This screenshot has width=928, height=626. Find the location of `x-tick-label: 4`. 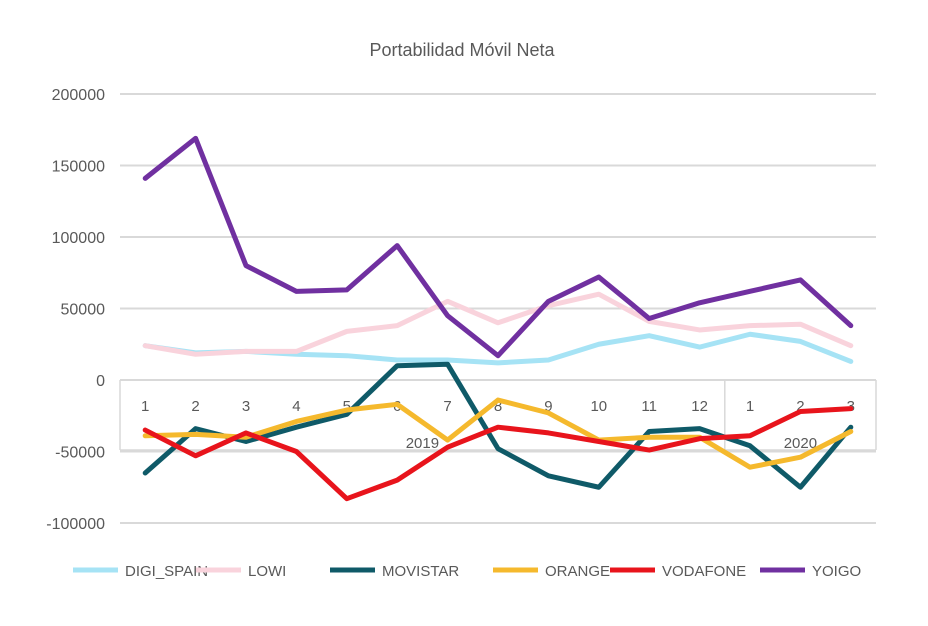

x-tick-label: 4 is located at coordinates (296, 406).